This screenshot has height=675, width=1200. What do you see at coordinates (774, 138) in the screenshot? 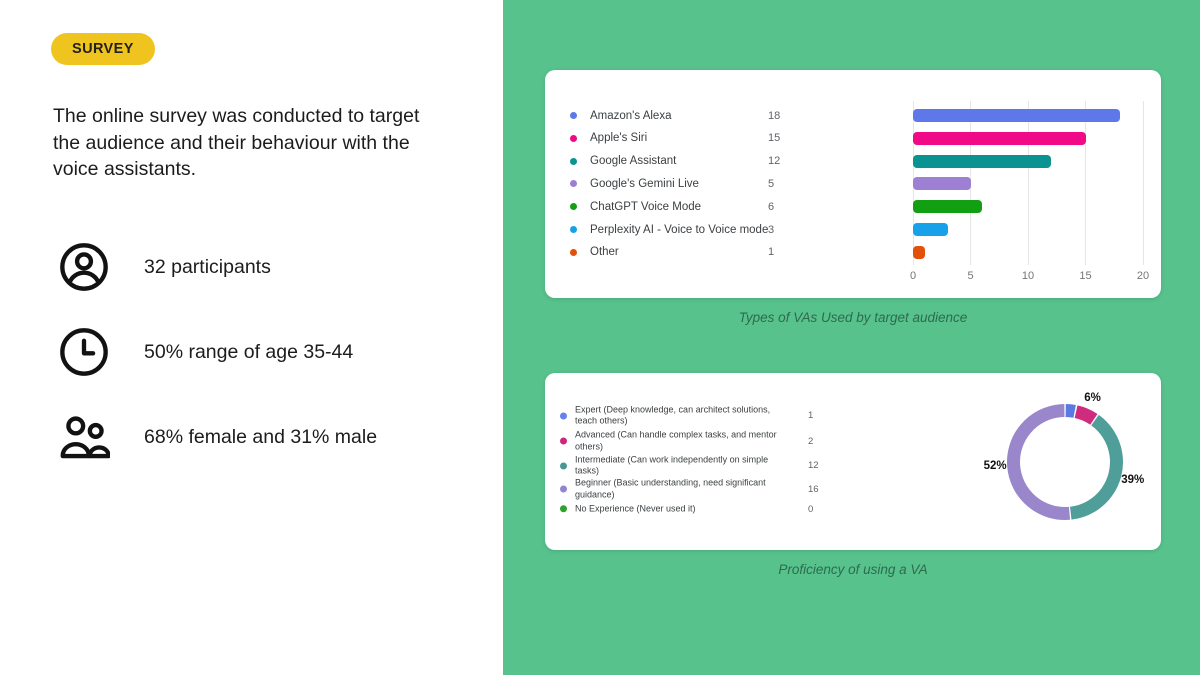
I see `legend-value: 15` at bounding box center [774, 138].